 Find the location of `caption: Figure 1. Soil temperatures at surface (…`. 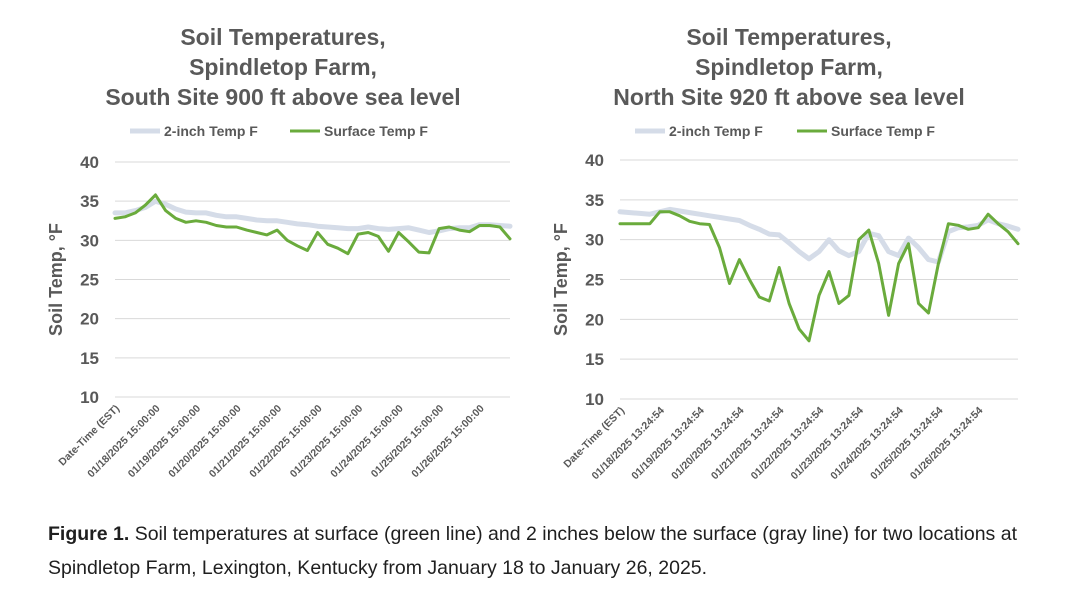

caption: Figure 1. Soil temperatures at surface (… is located at coordinates (548, 551).